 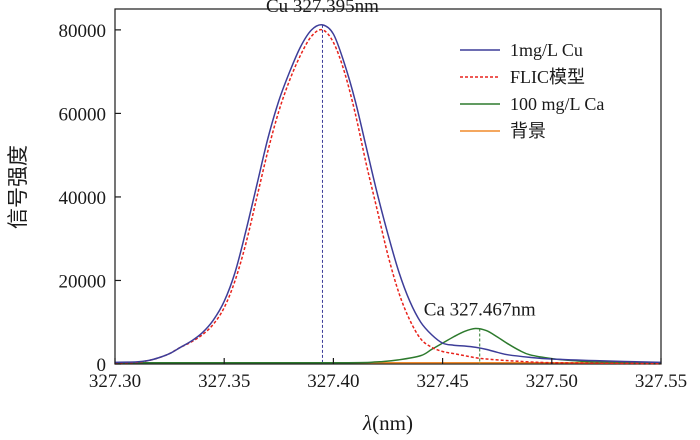 What do you see at coordinates (367, 423) in the screenshot?
I see `x-axis-label-symbol: λ` at bounding box center [367, 423].